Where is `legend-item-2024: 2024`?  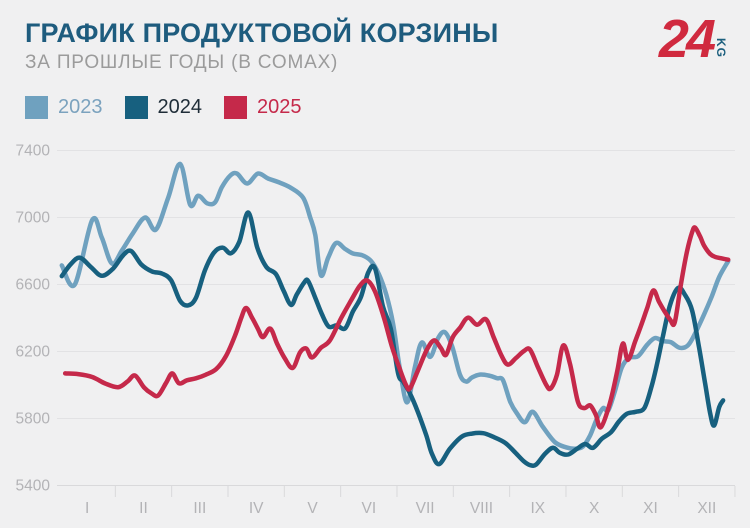
legend-item-2024: 2024 is located at coordinates (163, 107).